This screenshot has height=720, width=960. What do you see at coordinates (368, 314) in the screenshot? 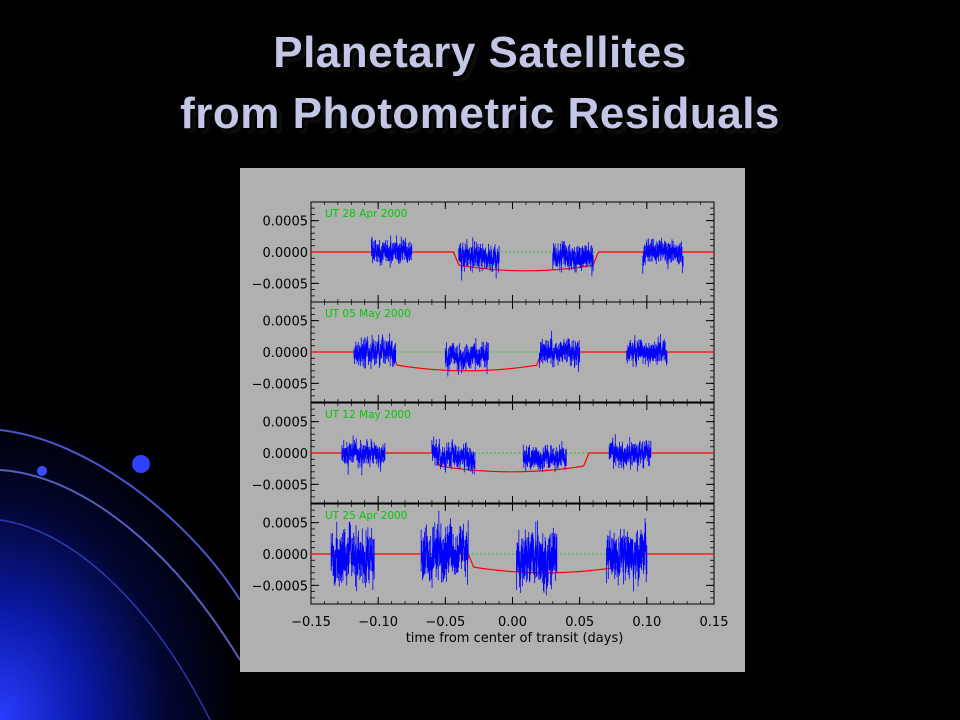
I see `panel-label: UT 05 May 2000` at bounding box center [368, 314].